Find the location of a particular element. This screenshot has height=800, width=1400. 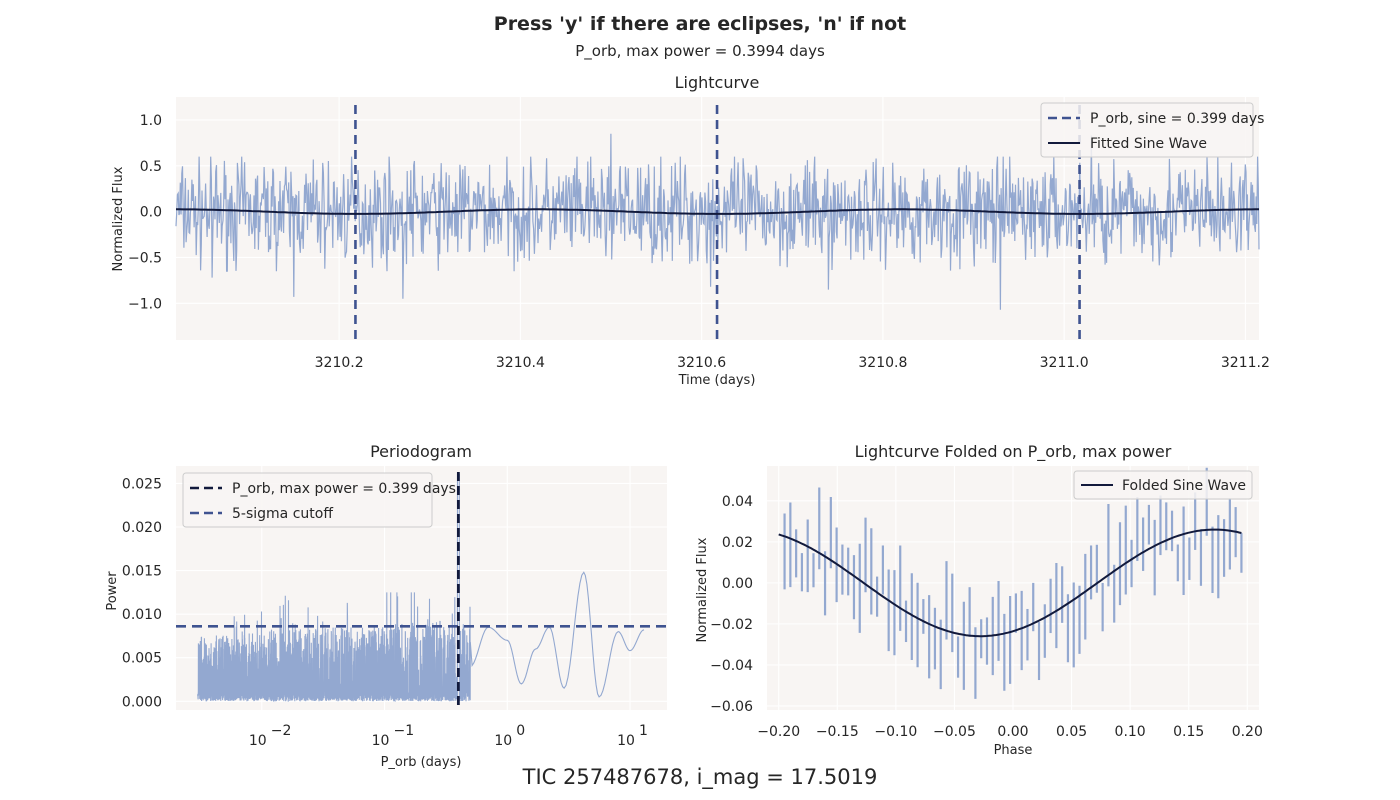

periodogram-data is located at coordinates (421, 588).